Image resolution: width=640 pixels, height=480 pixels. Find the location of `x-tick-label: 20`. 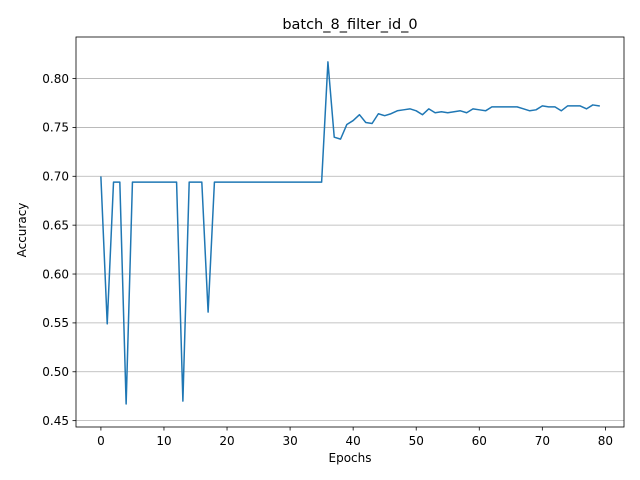

x-tick-label: 20 is located at coordinates (226, 441).